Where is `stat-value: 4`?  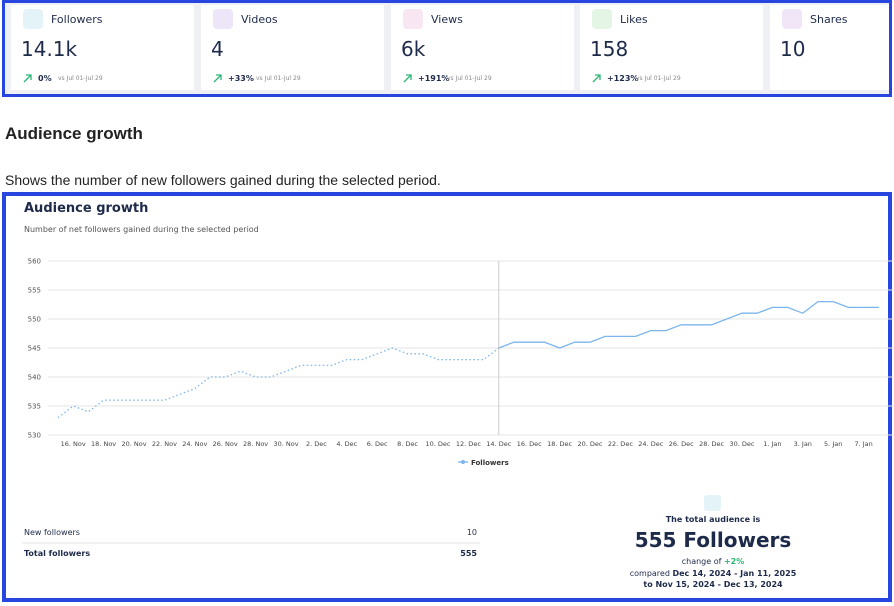 stat-value: 4 is located at coordinates (217, 49).